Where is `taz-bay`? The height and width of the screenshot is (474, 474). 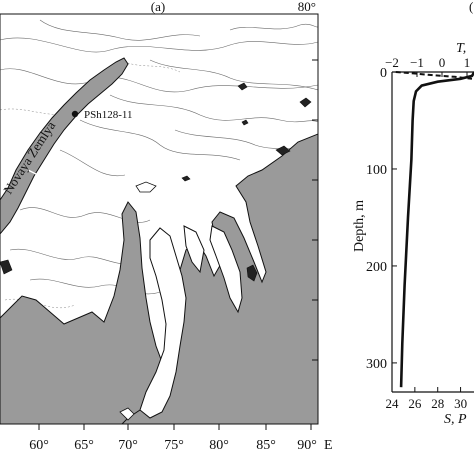
taz-bay is located at coordinates (194, 249).